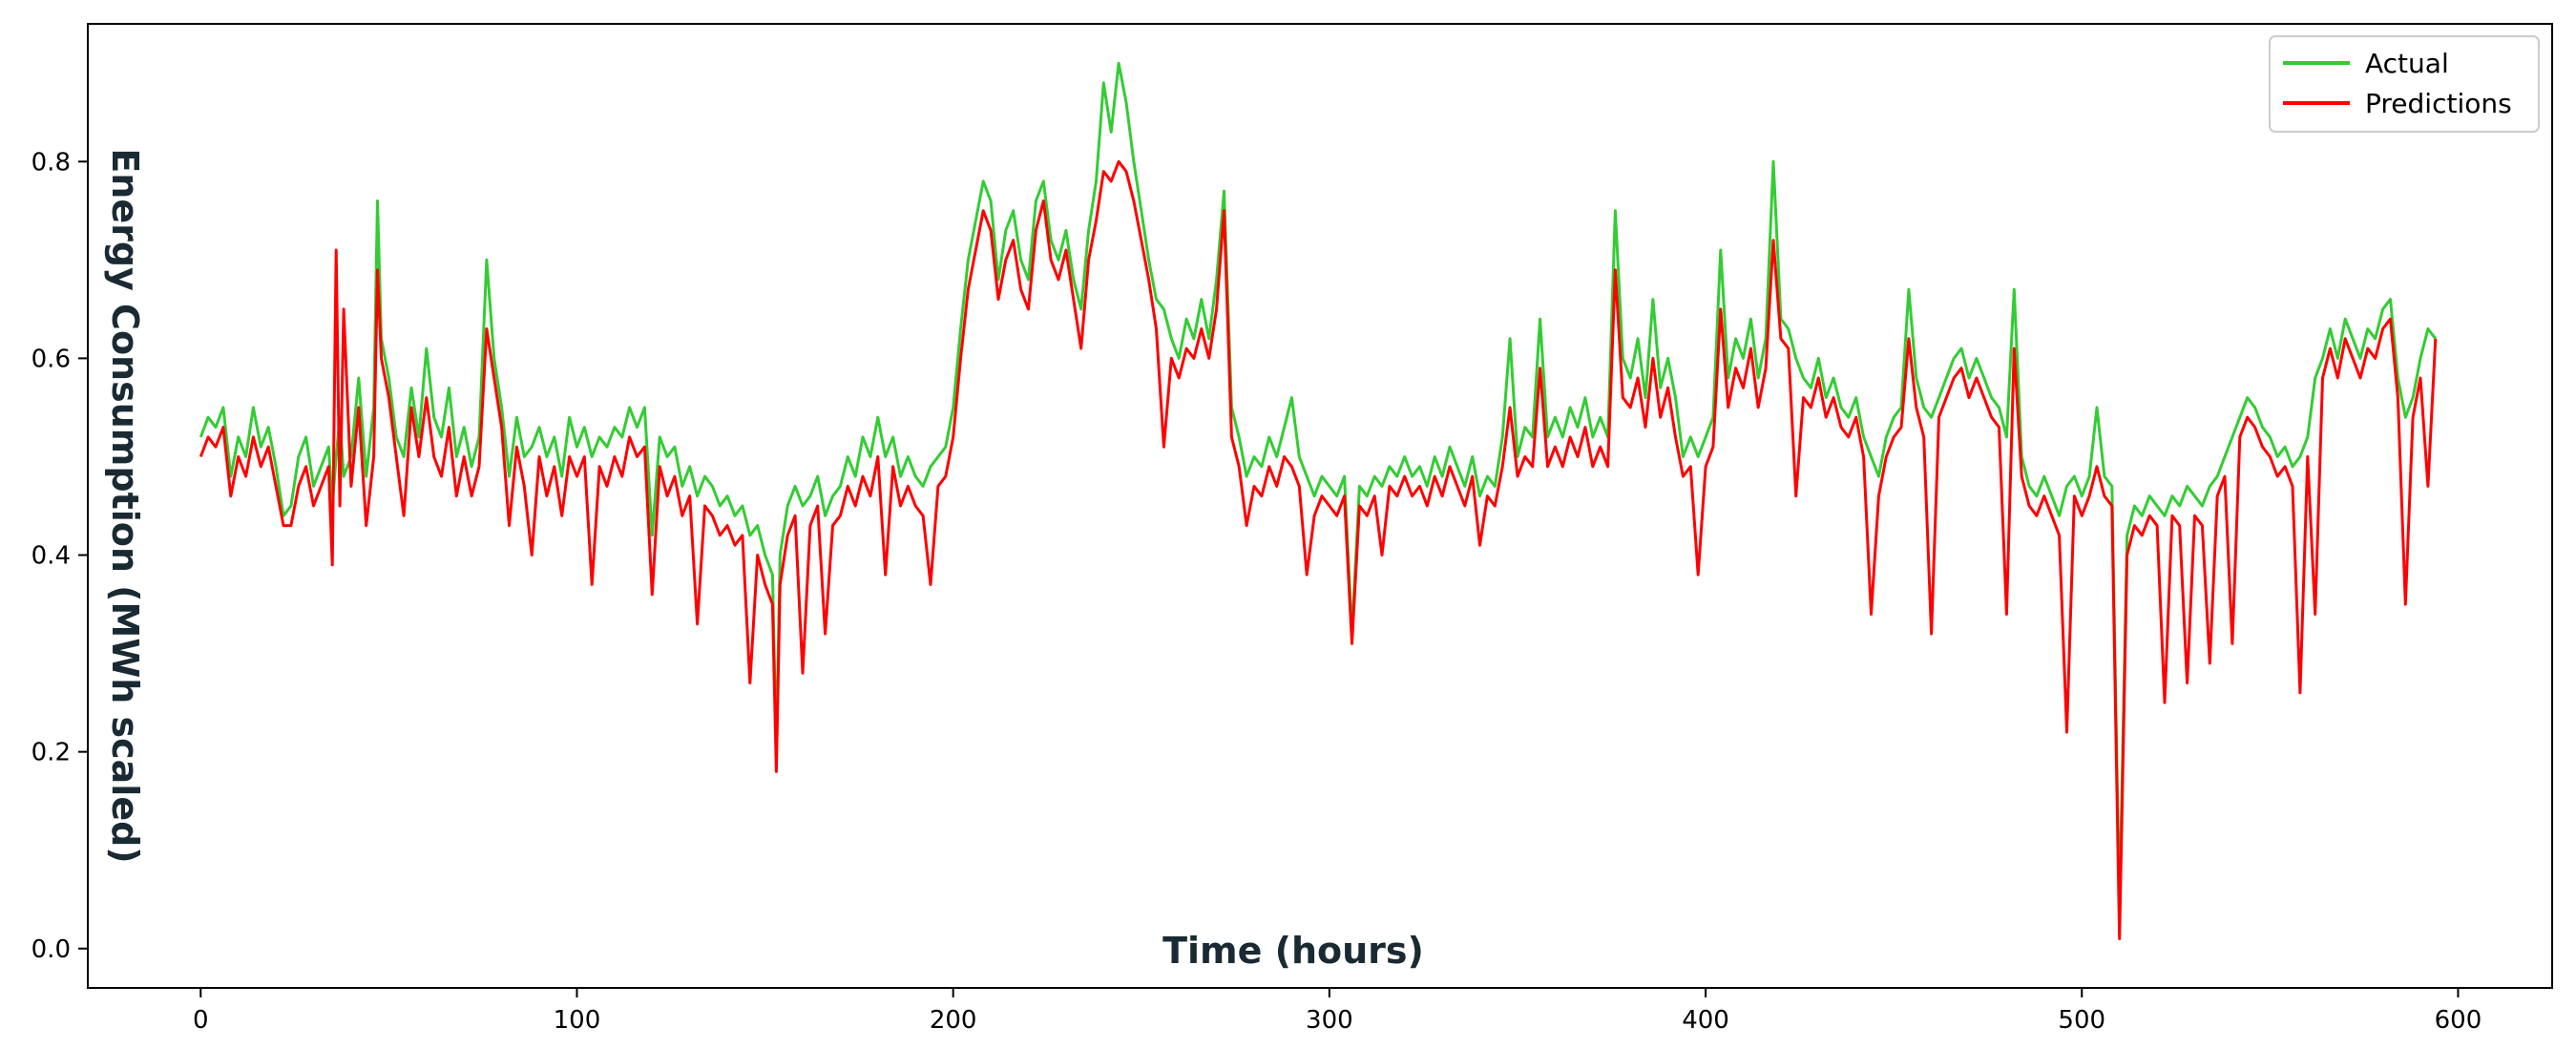 The image size is (2576, 1049). I want to click on x-axis: 0 100 200 300 400 500 600, so click(1337, 1011).